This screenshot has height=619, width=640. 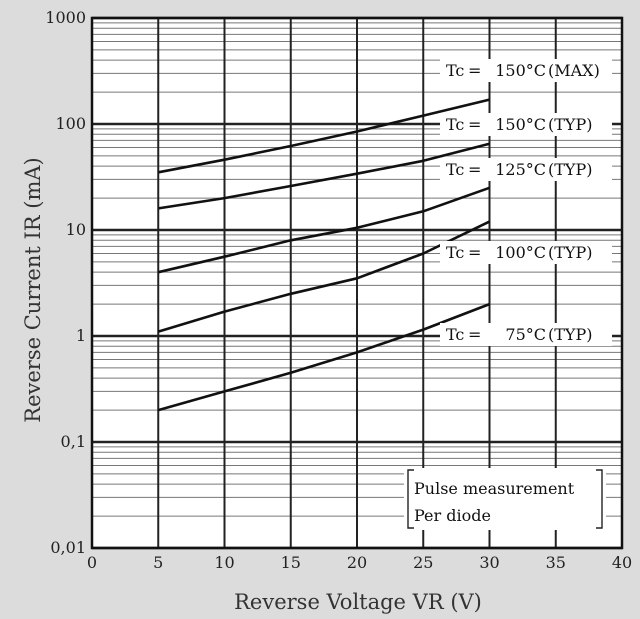 What do you see at coordinates (158, 562) in the screenshot?
I see `x-tick-label: 5` at bounding box center [158, 562].